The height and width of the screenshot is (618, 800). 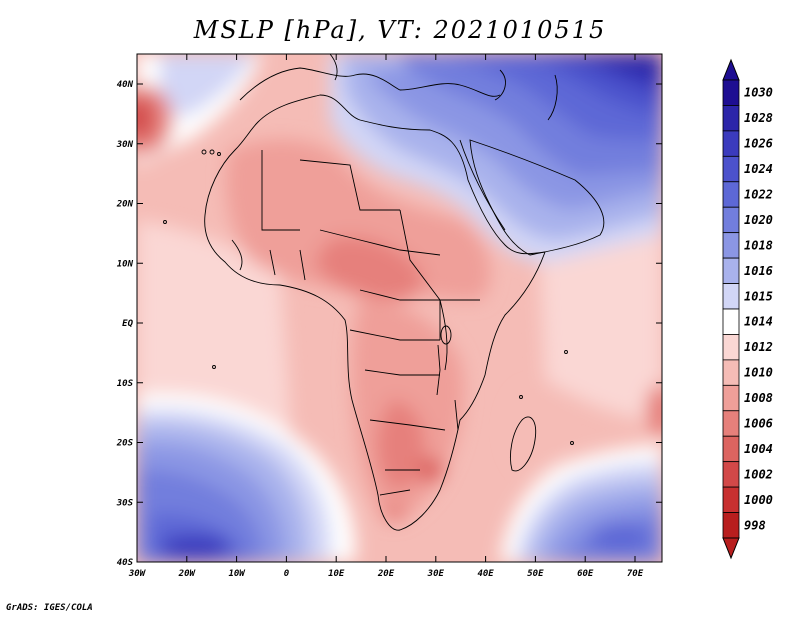 I want to click on lon-label: 0, so click(x=287, y=574).